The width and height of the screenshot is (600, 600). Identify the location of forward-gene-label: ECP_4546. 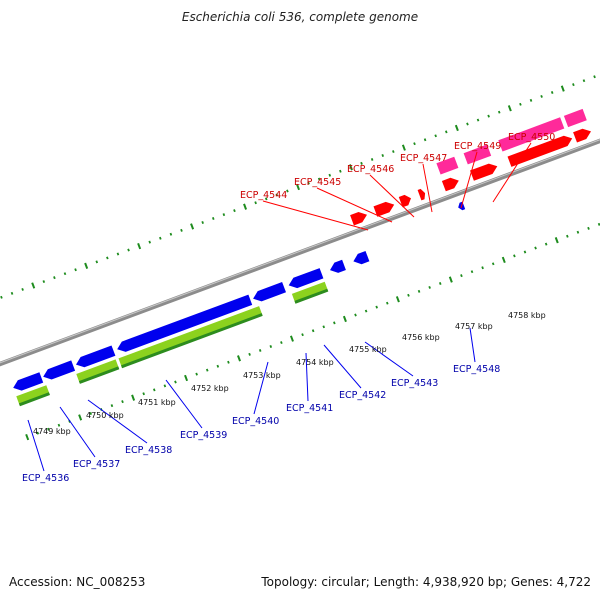
(370, 169).